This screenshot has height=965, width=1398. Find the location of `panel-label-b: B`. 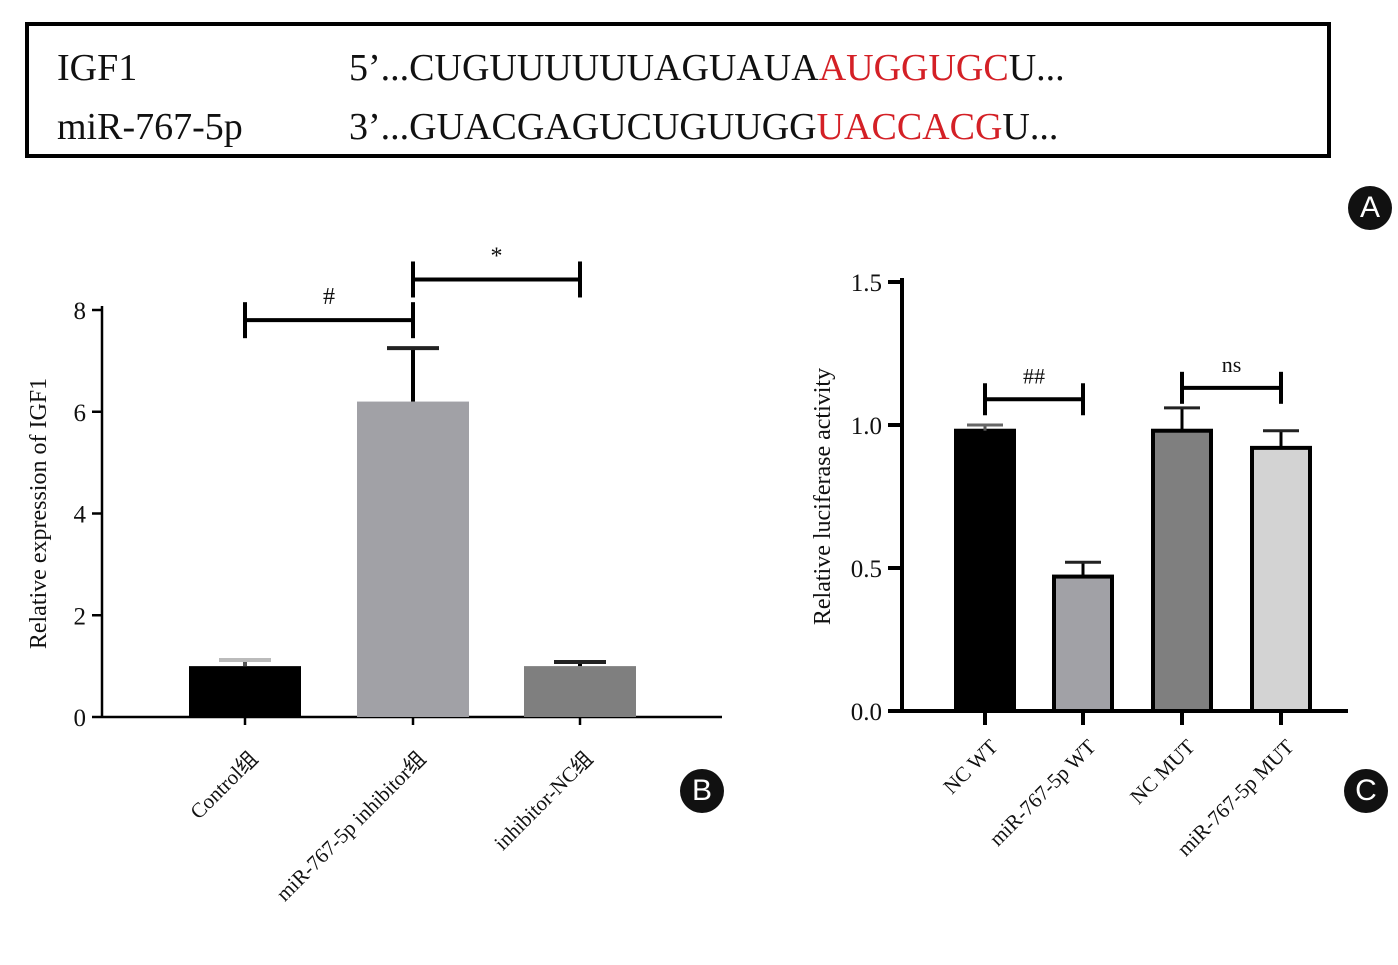

panel-label-b: B is located at coordinates (702, 791).